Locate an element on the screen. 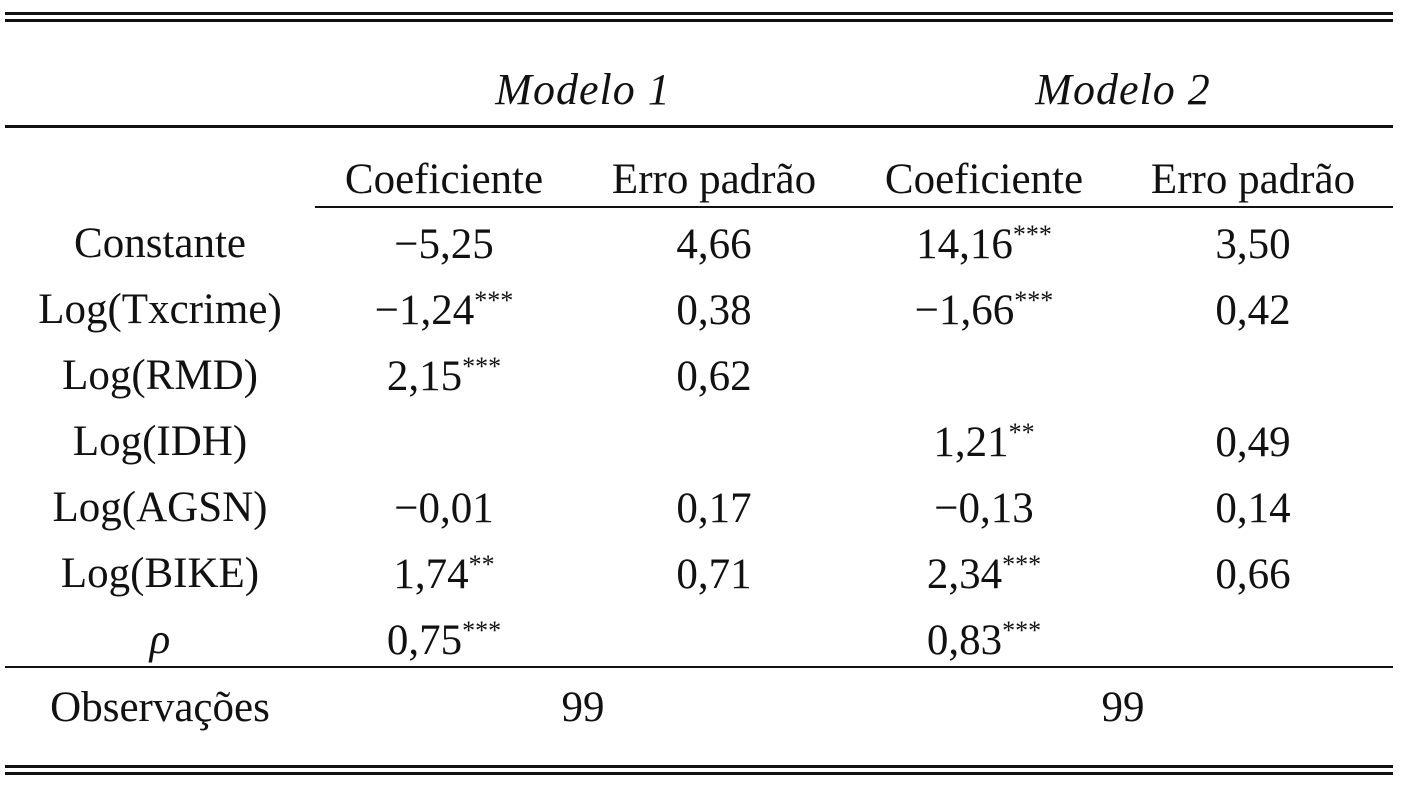 The image size is (1401, 785). cell-value: 3,50 is located at coordinates (1253, 244).